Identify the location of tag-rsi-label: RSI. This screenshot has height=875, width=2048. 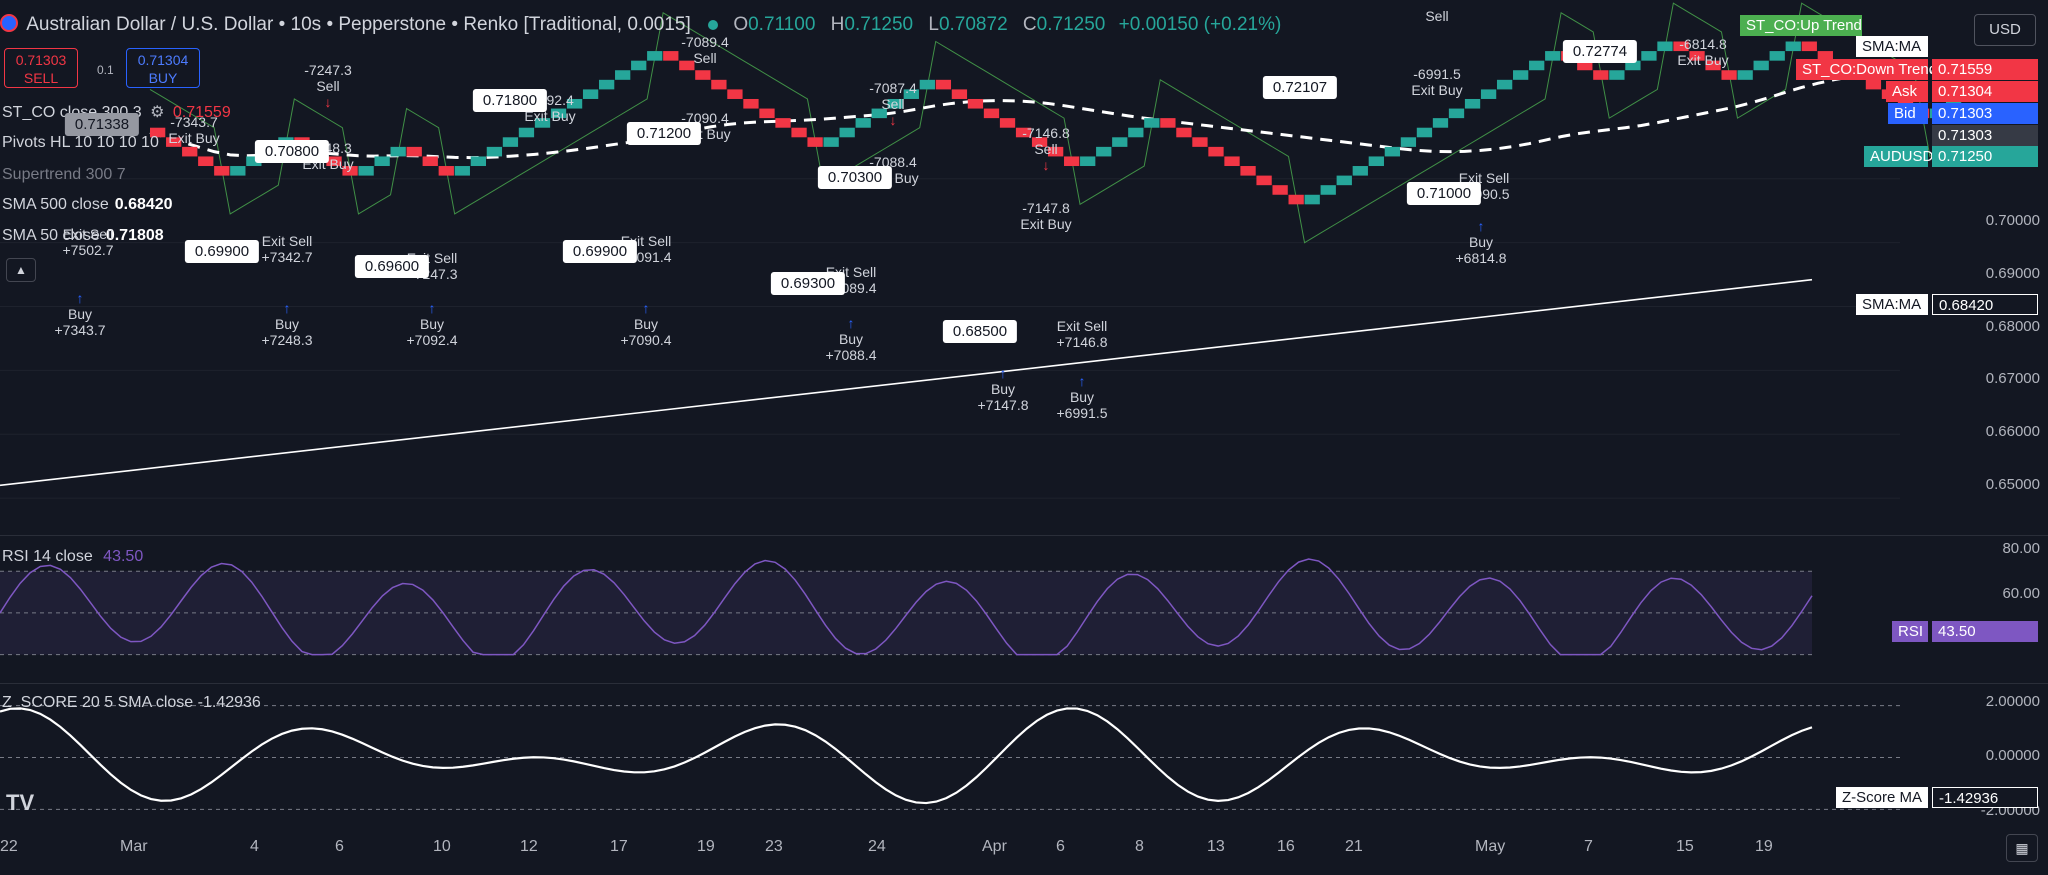
(1910, 631).